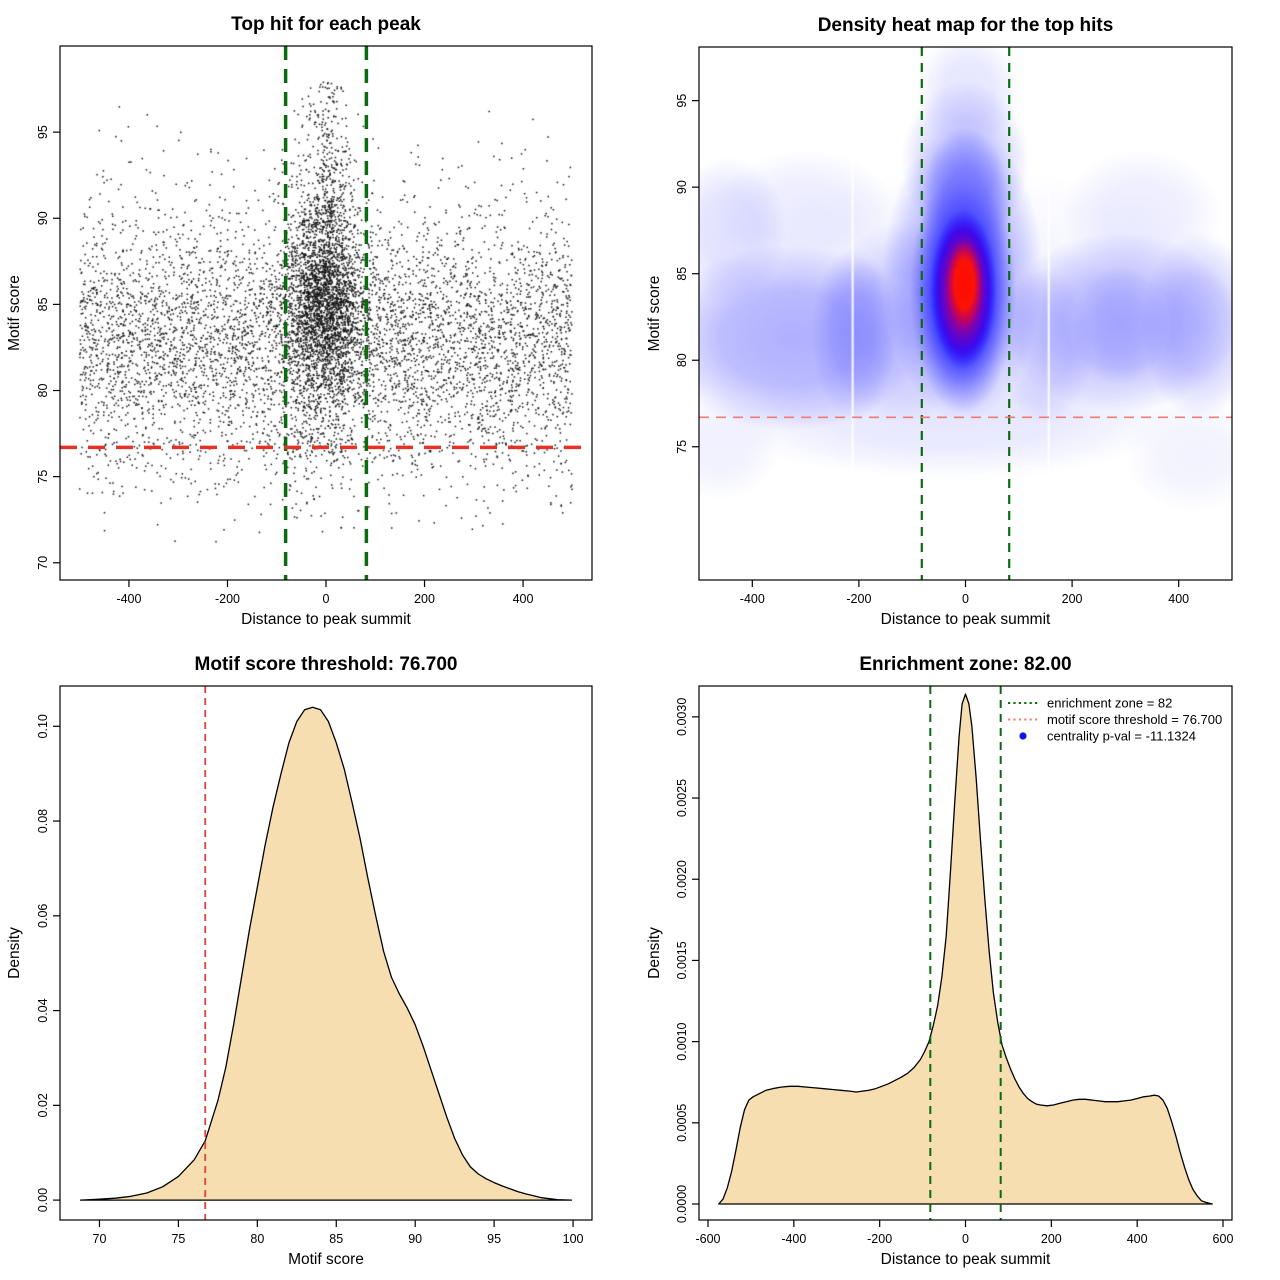 This screenshot has height=1280, width=1280. I want to click on x-axis-label: Motif score, so click(326, 1259).